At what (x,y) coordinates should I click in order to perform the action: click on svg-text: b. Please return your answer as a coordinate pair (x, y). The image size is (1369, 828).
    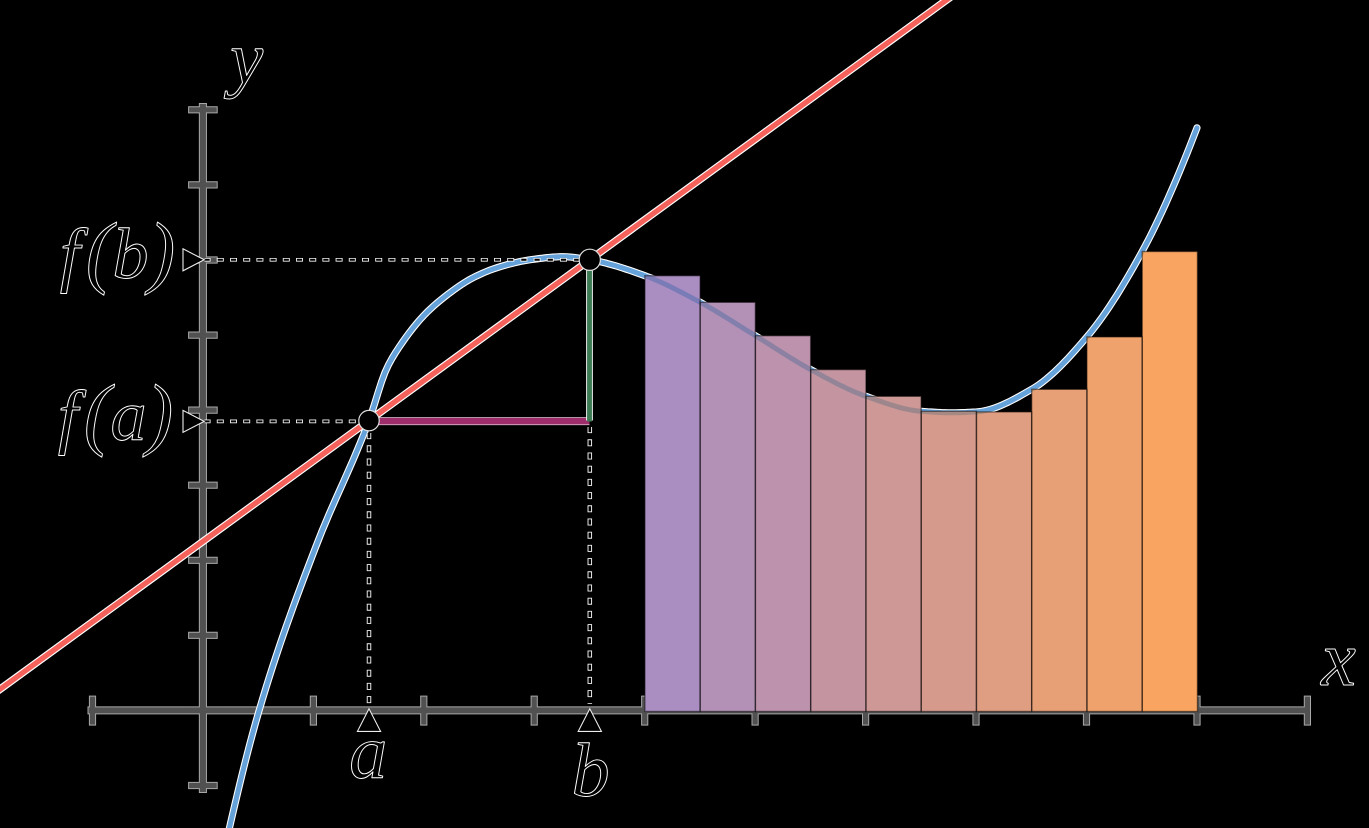
    Looking at the image, I should click on (591, 771).